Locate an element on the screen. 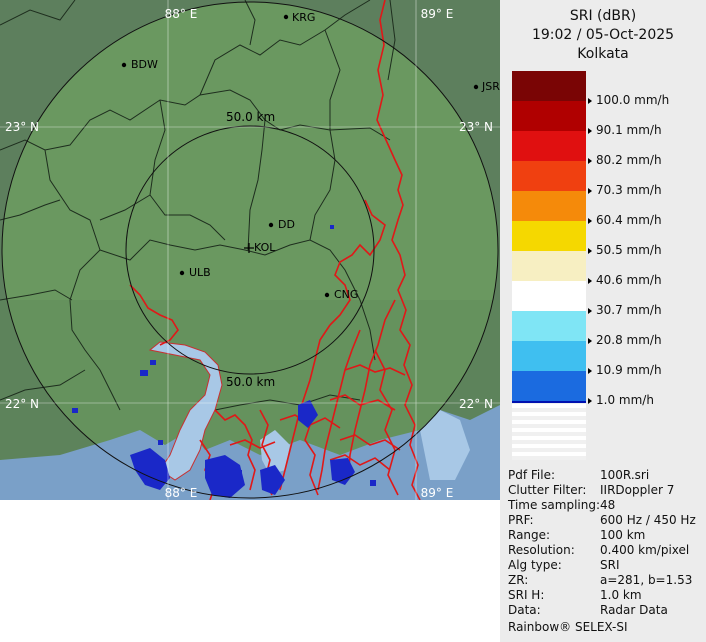  metadata-value: 48 is located at coordinates (608, 505).